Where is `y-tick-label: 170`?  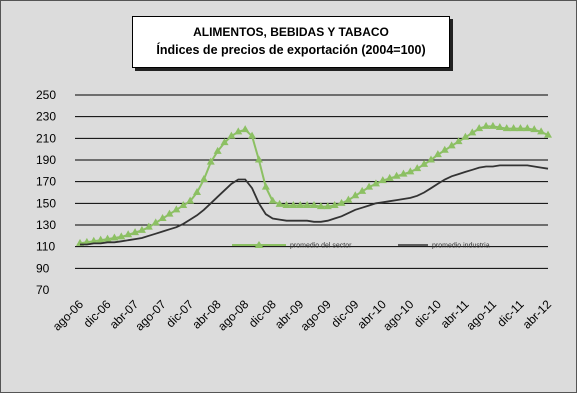 y-tick-label: 170 is located at coordinates (46, 182).